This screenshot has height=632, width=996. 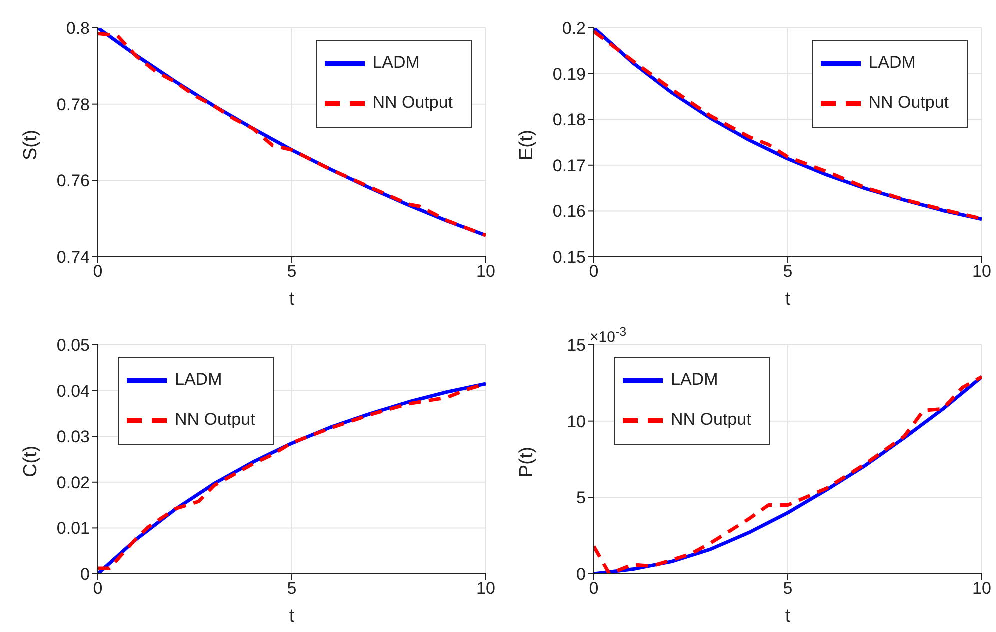 What do you see at coordinates (527, 145) in the screenshot?
I see `y-axis-title: E(t)` at bounding box center [527, 145].